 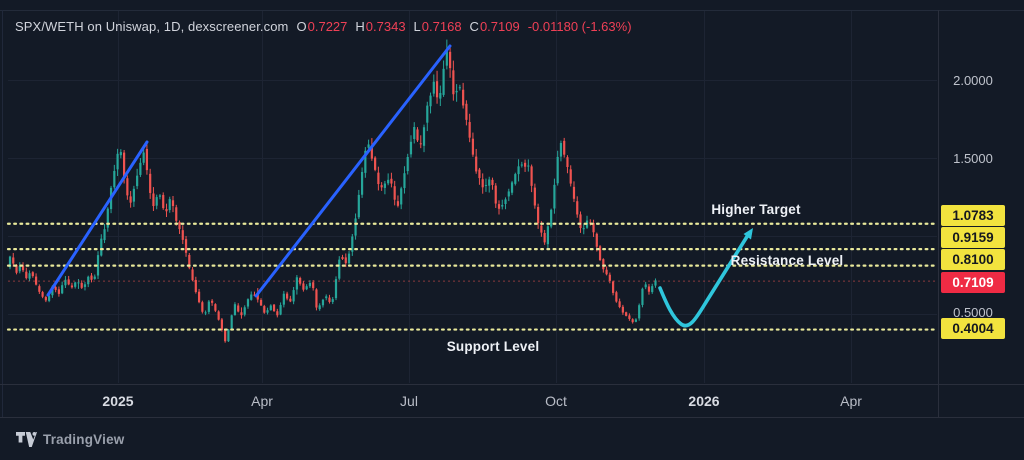 I want to click on close-value: 0.7109, so click(x=499, y=26).